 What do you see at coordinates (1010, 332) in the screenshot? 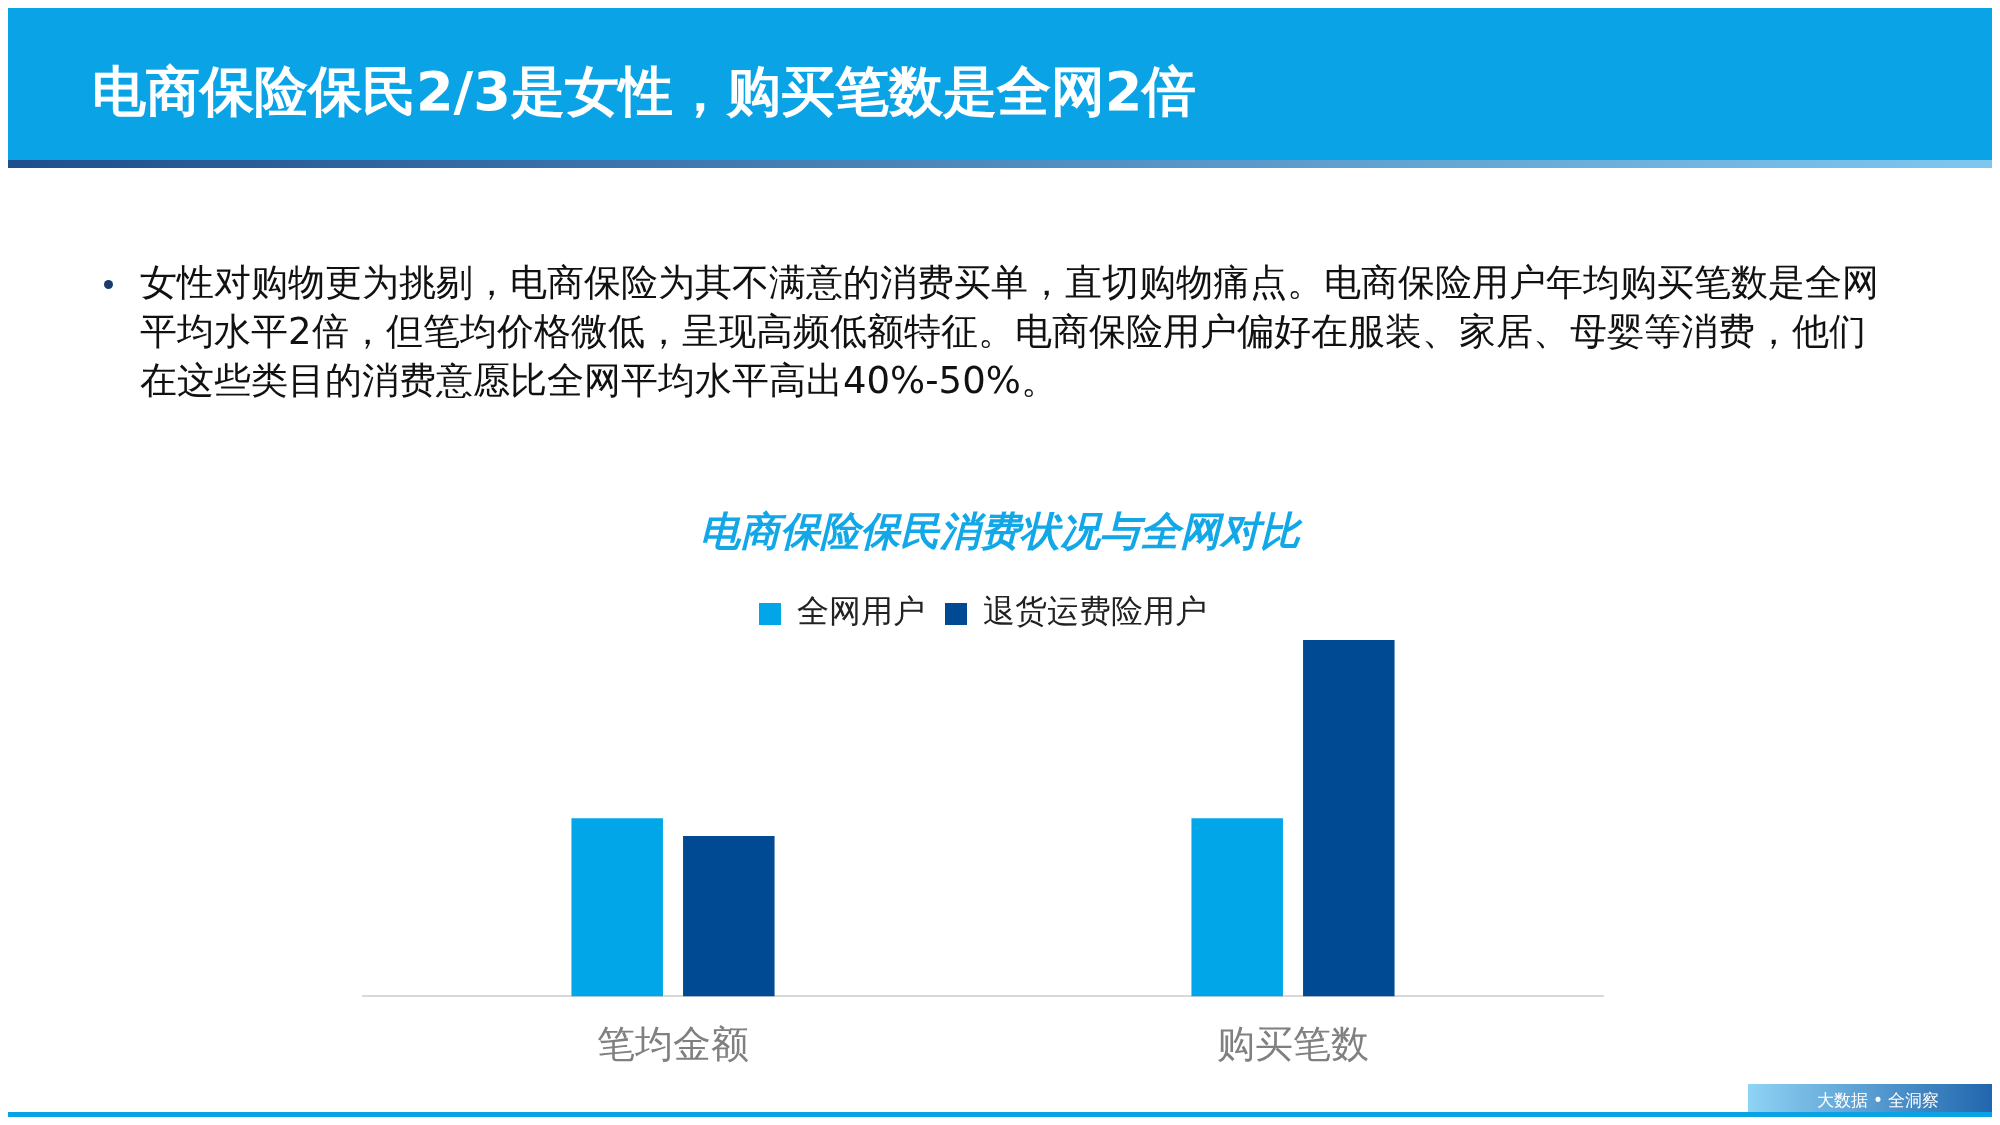
I see `text: 女性对购物更为挑剔，电商保险为其不满意的消费买单，直切购物痛点。电商保险用户年均购买笔数是全网平均水平2倍，但笔均价格微低，呈现高频低额特征。电商保险用户偏好在服装、家居、母婴等消费，他们在这些类目的消费意愿比全网平均水平高出40%-50%。` at bounding box center [1010, 332].